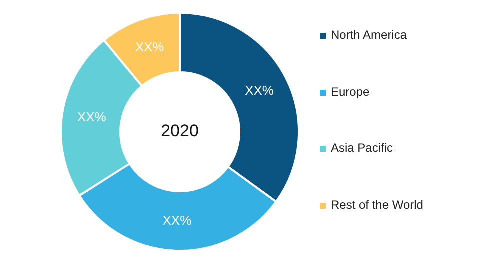 Image resolution: width=500 pixels, height=264 pixels. I want to click on legend-label: Asia Pacific, so click(362, 148).